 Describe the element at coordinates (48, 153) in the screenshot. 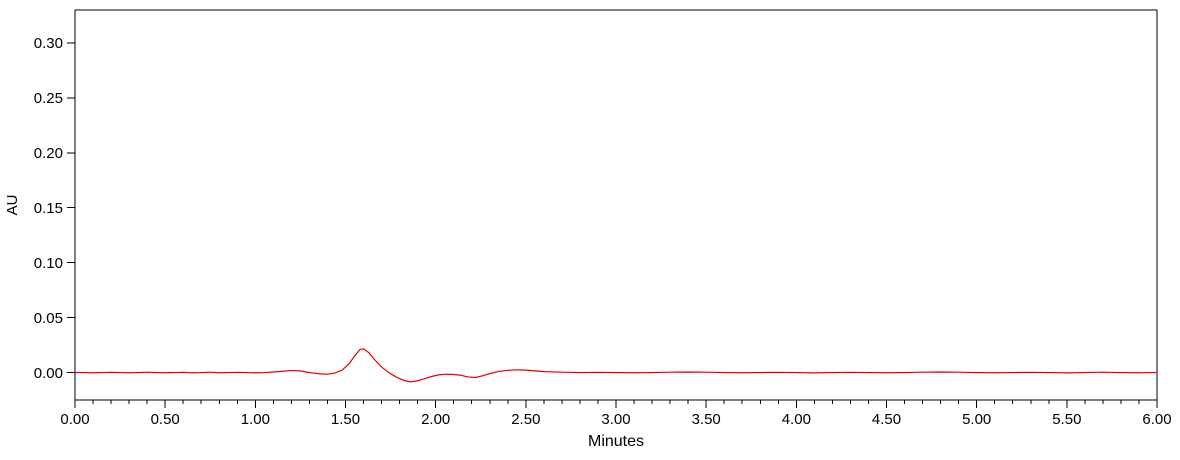

I see `y-tick-label: 0.20` at that location.